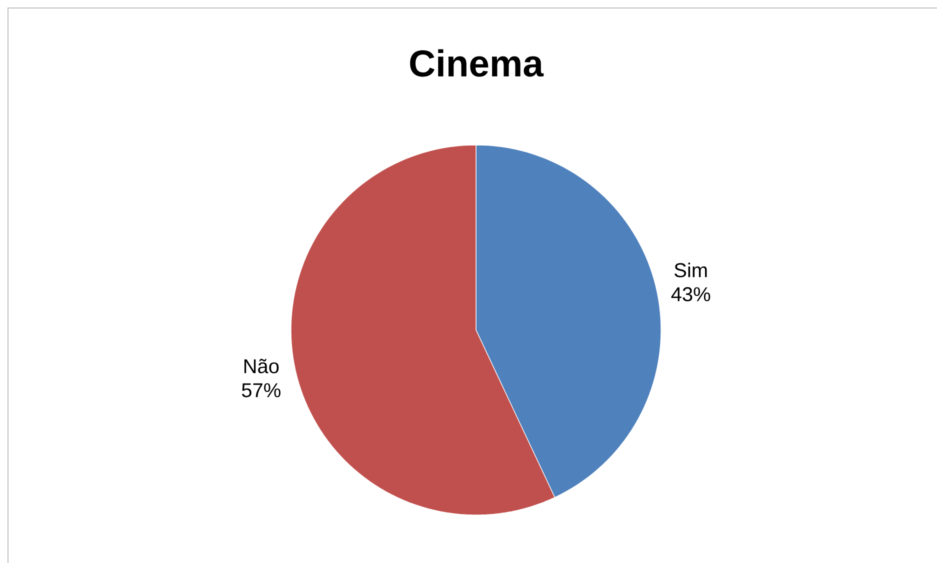 The height and width of the screenshot is (563, 937). What do you see at coordinates (477, 63) in the screenshot?
I see `chart-title: Cinema` at bounding box center [477, 63].